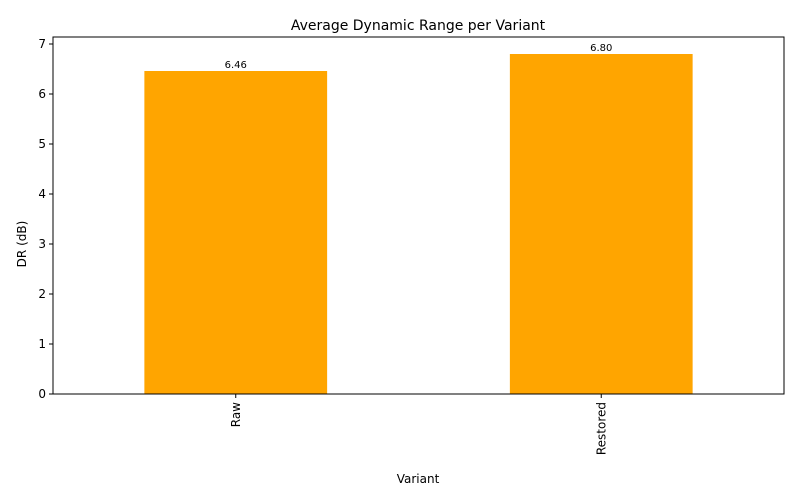 Image resolution: width=800 pixels, height=504 pixels. I want to click on y-tick-label: 2, so click(42, 294).